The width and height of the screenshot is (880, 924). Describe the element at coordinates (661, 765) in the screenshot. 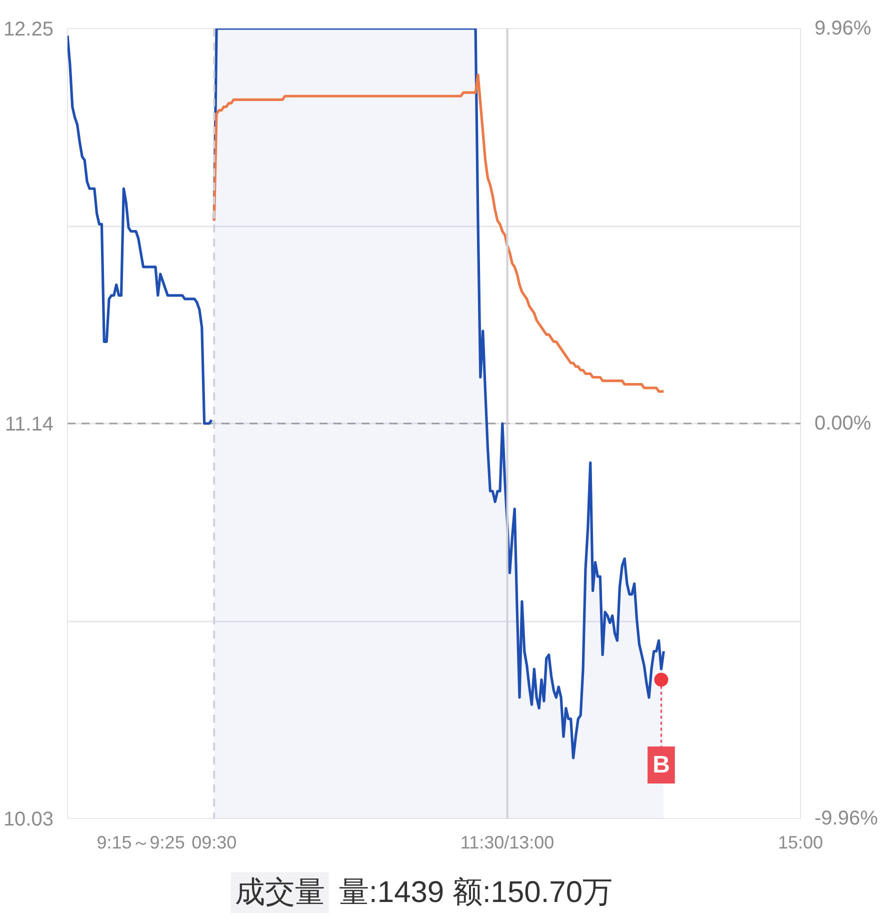

I see `annotation: B` at that location.